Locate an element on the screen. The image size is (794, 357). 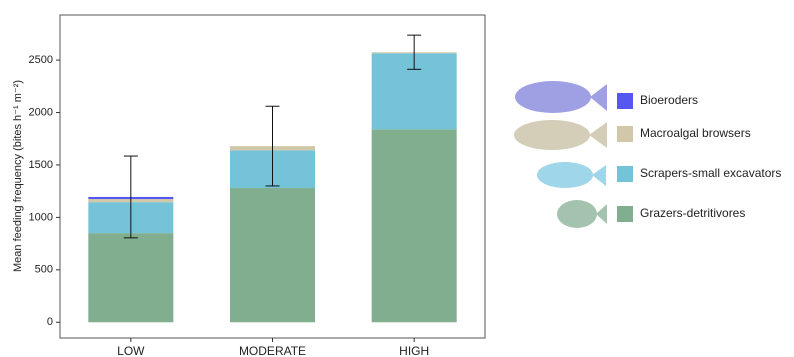
y-tick-label: 1500 is located at coordinates (41, 165).